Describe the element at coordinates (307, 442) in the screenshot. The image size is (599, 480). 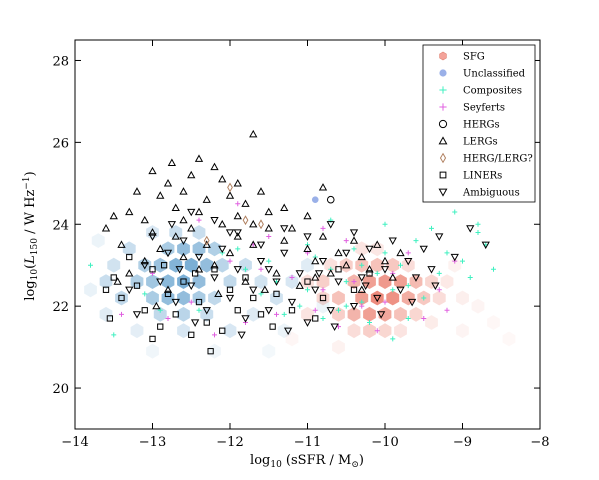
I see `x-tick-label: −11` at that location.